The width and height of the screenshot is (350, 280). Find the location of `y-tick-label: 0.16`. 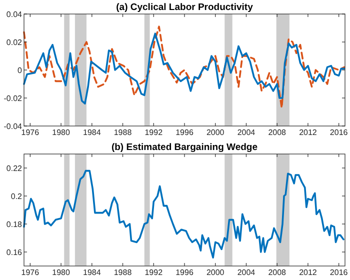

y-tick-label: 0.16 is located at coordinates (14, 252).